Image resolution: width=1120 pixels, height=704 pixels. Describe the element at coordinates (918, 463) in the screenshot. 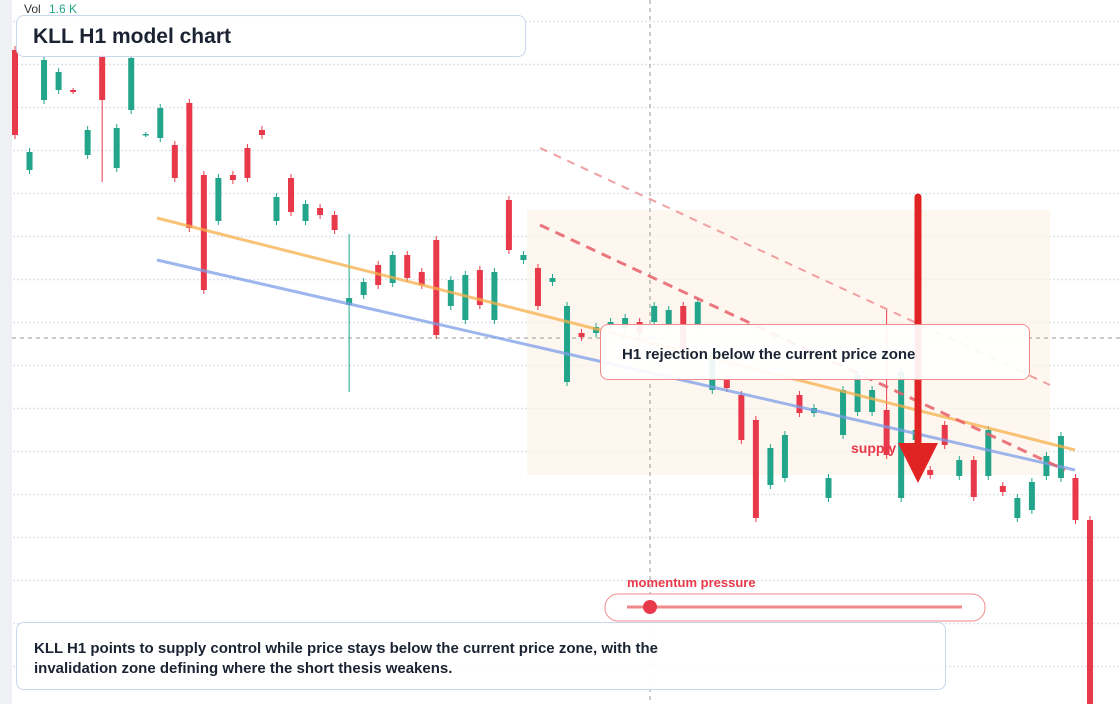

I see `arrow-head` at that location.